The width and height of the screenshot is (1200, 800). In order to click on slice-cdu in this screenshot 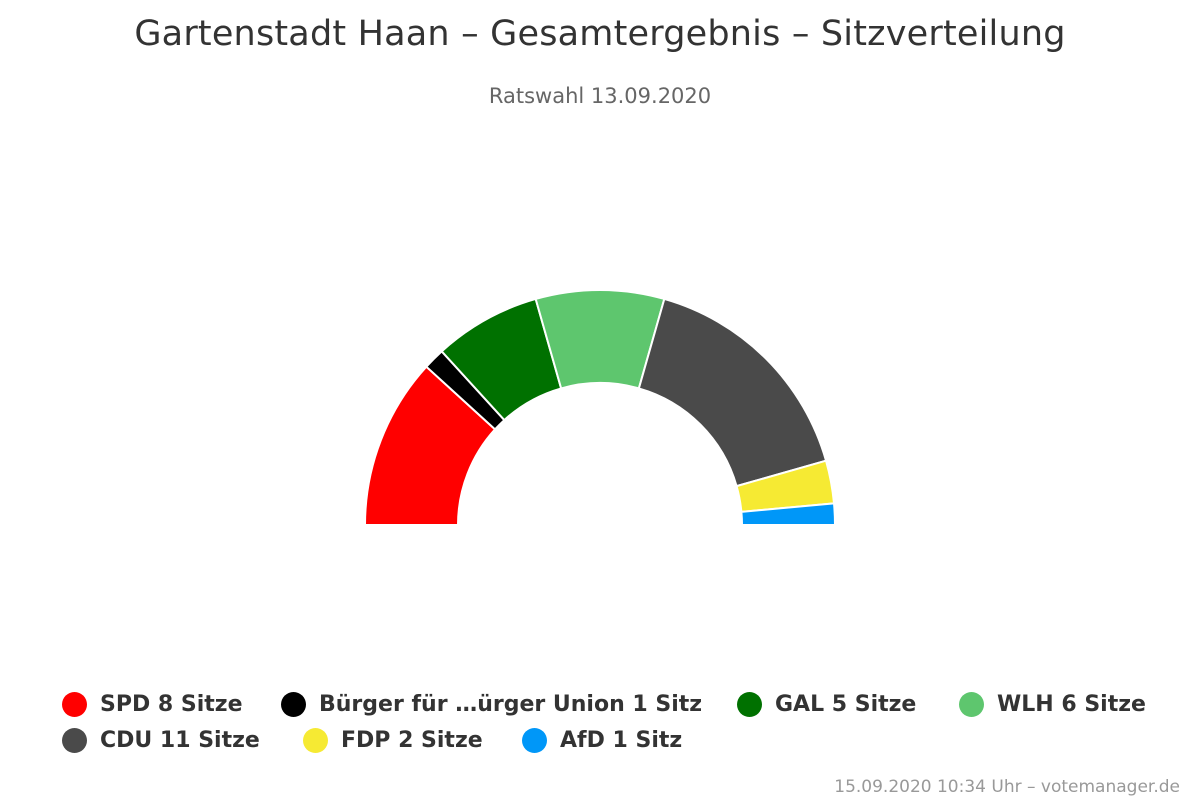, I will do `click(732, 392)`.